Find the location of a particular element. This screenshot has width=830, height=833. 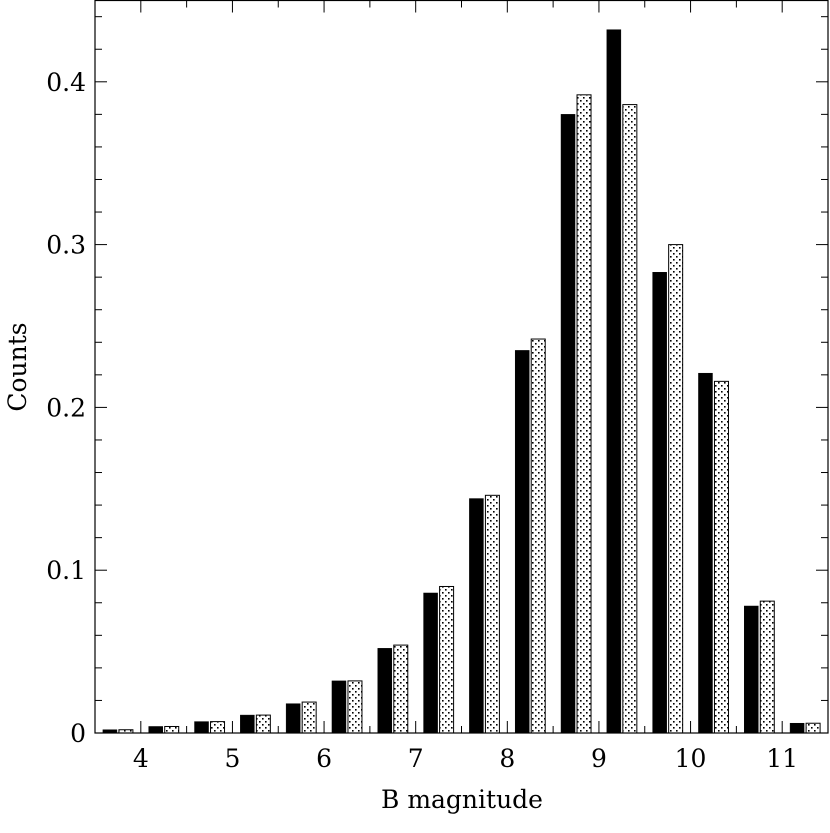

x-tick-label: 9 is located at coordinates (599, 758).